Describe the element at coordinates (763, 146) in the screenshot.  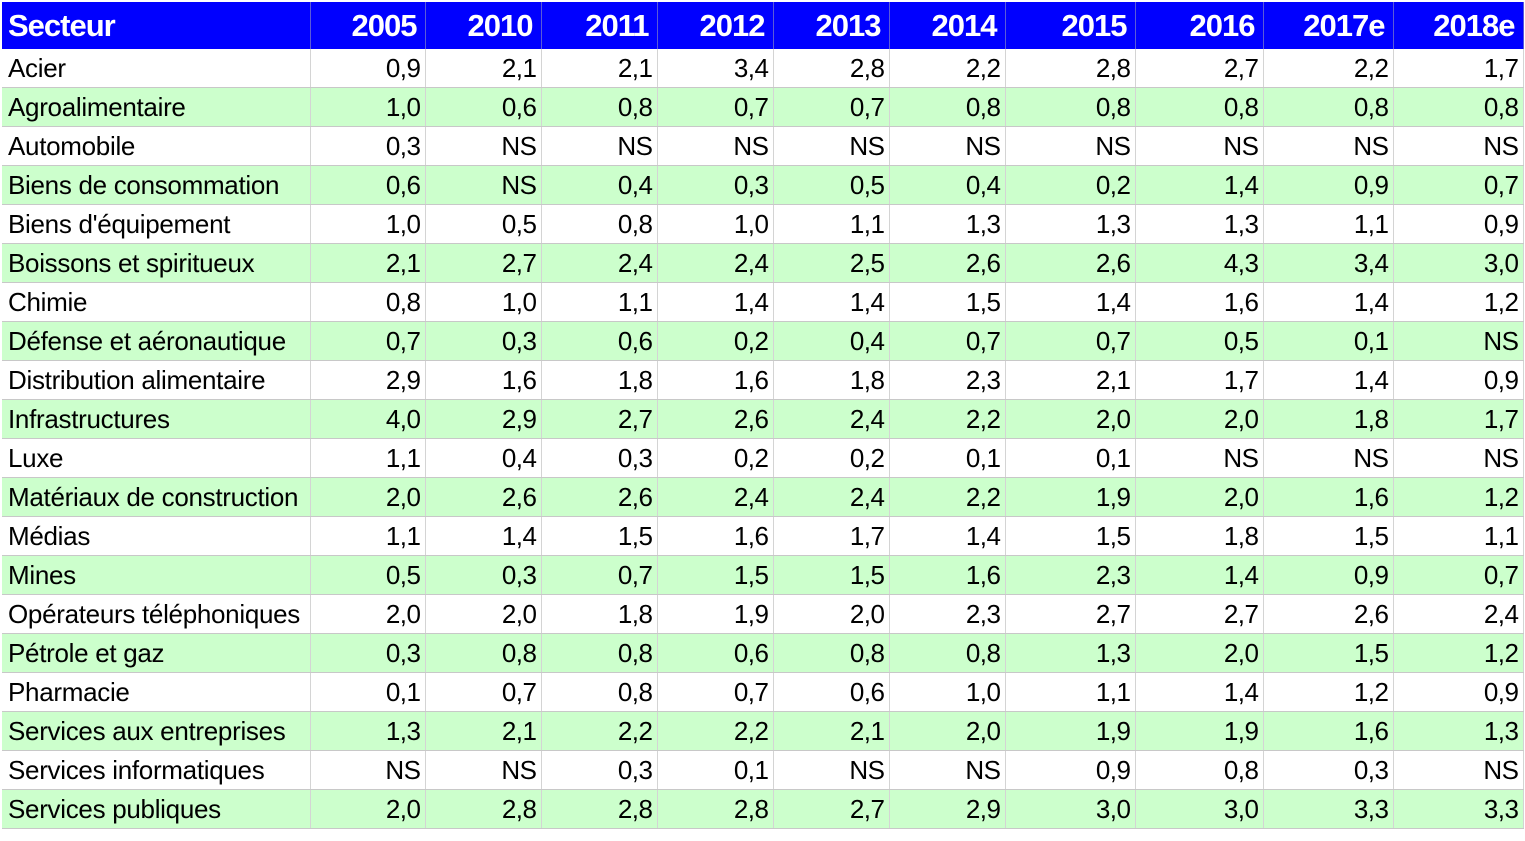
I see `table-row: Automobile 0,3 NS NS NS NS NS NS NS NS NS` at that location.